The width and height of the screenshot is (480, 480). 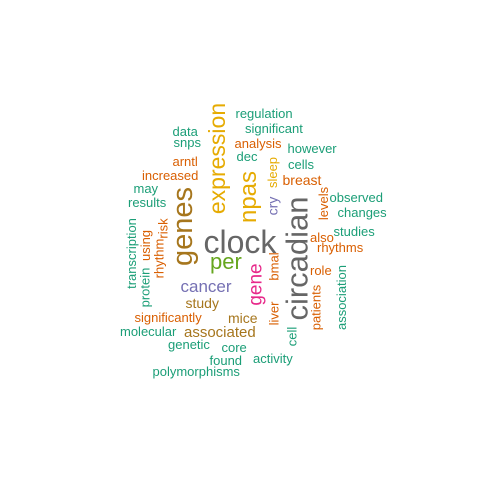 I want to click on word-genes: genes, so click(x=182, y=226).